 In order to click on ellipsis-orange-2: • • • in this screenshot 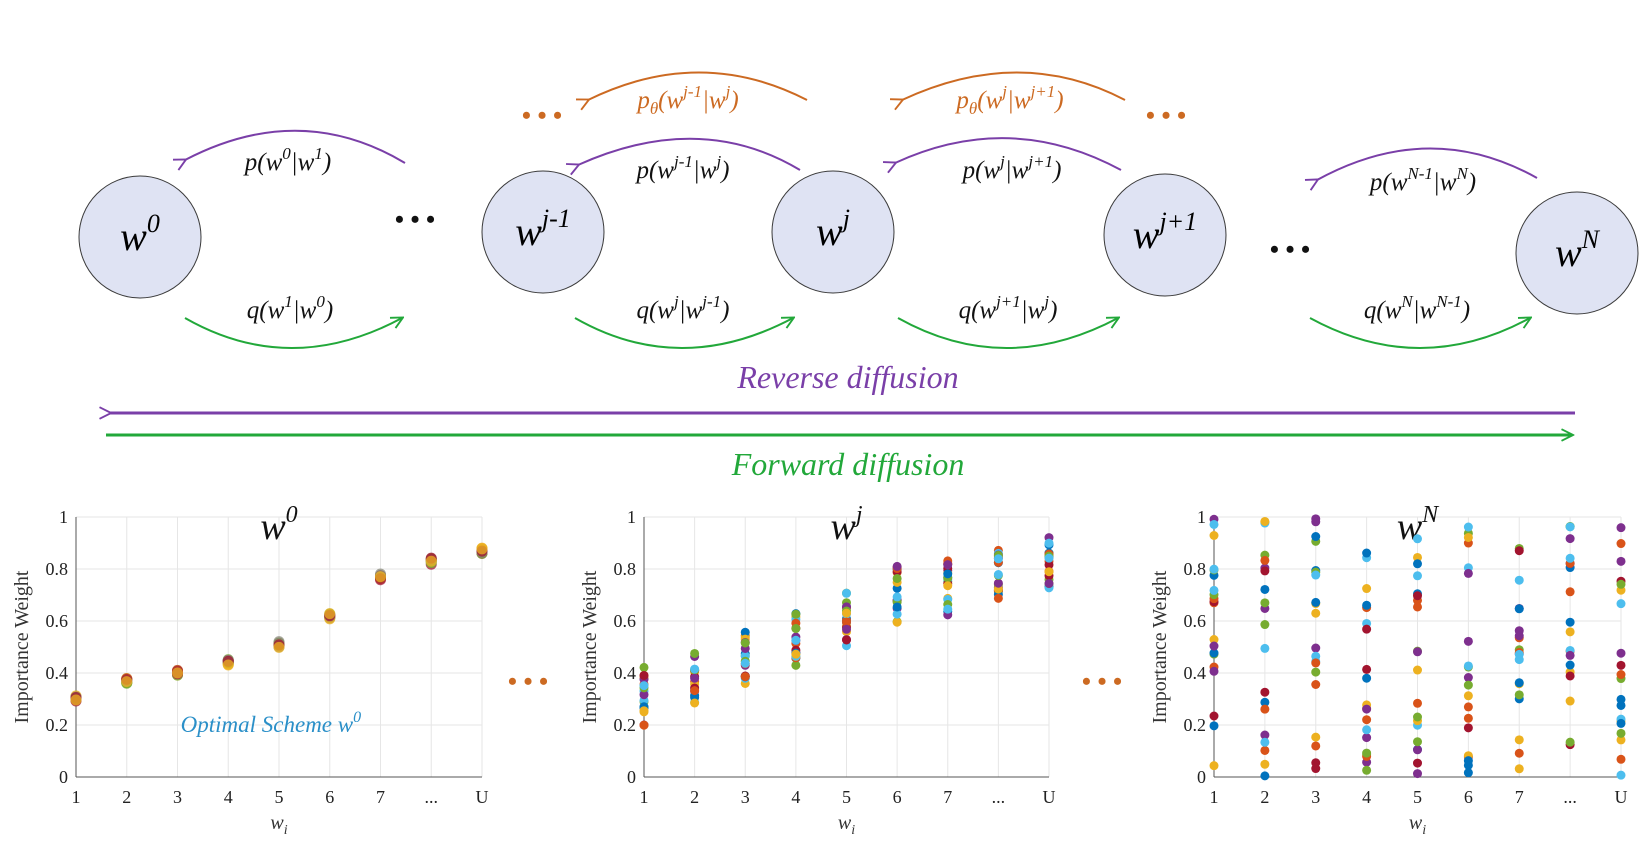, I will do `click(1166, 115)`.